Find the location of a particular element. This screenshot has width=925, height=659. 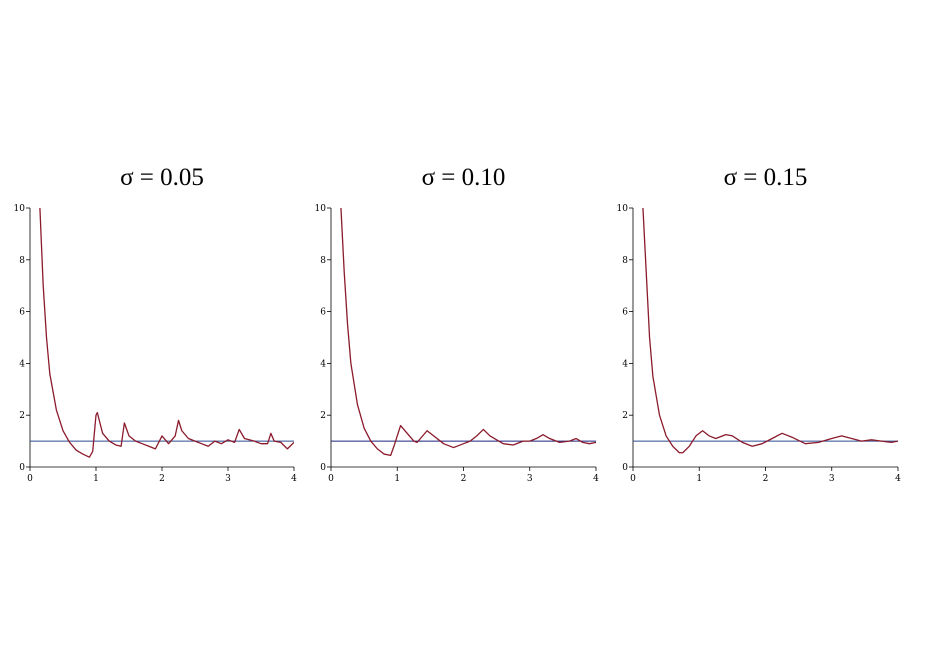

panel: σ = 0.05 0 1 2 3 4 0 2 4 6 8 10 is located at coordinates (156, 324).